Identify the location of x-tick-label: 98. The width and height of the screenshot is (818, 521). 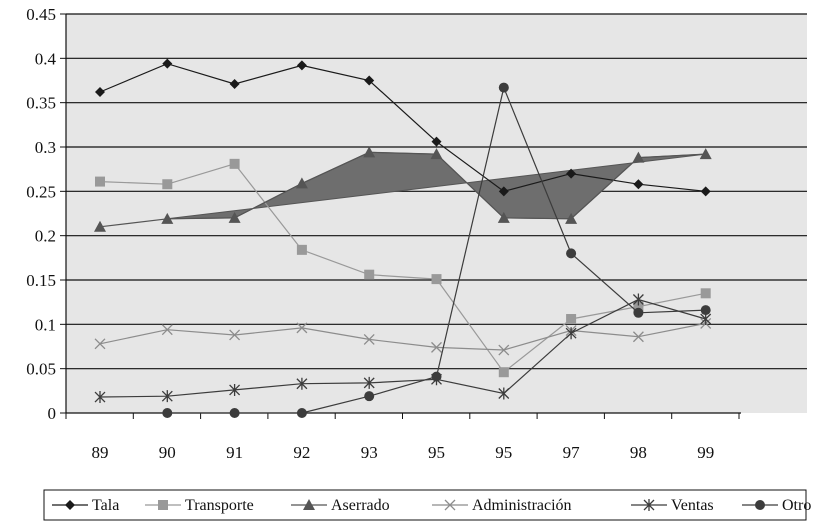
(638, 452).